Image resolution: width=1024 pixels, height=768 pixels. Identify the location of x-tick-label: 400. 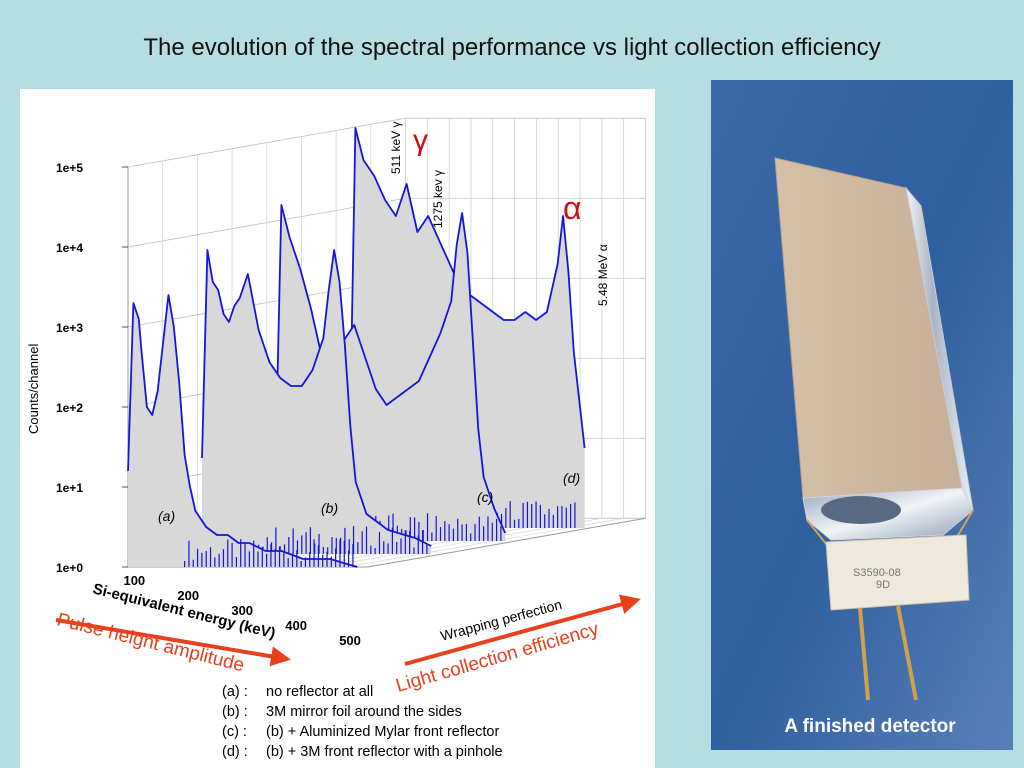
(296, 625).